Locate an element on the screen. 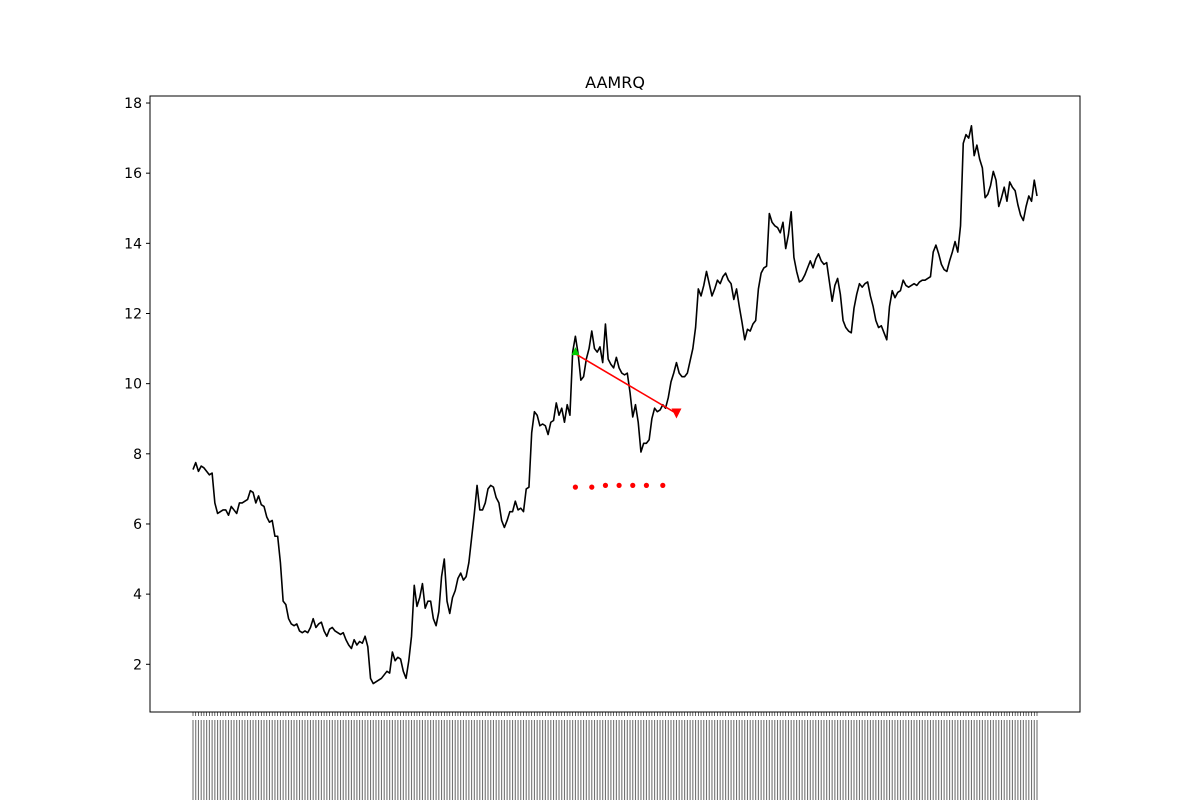  y-tick-label: 2 is located at coordinates (137, 665).